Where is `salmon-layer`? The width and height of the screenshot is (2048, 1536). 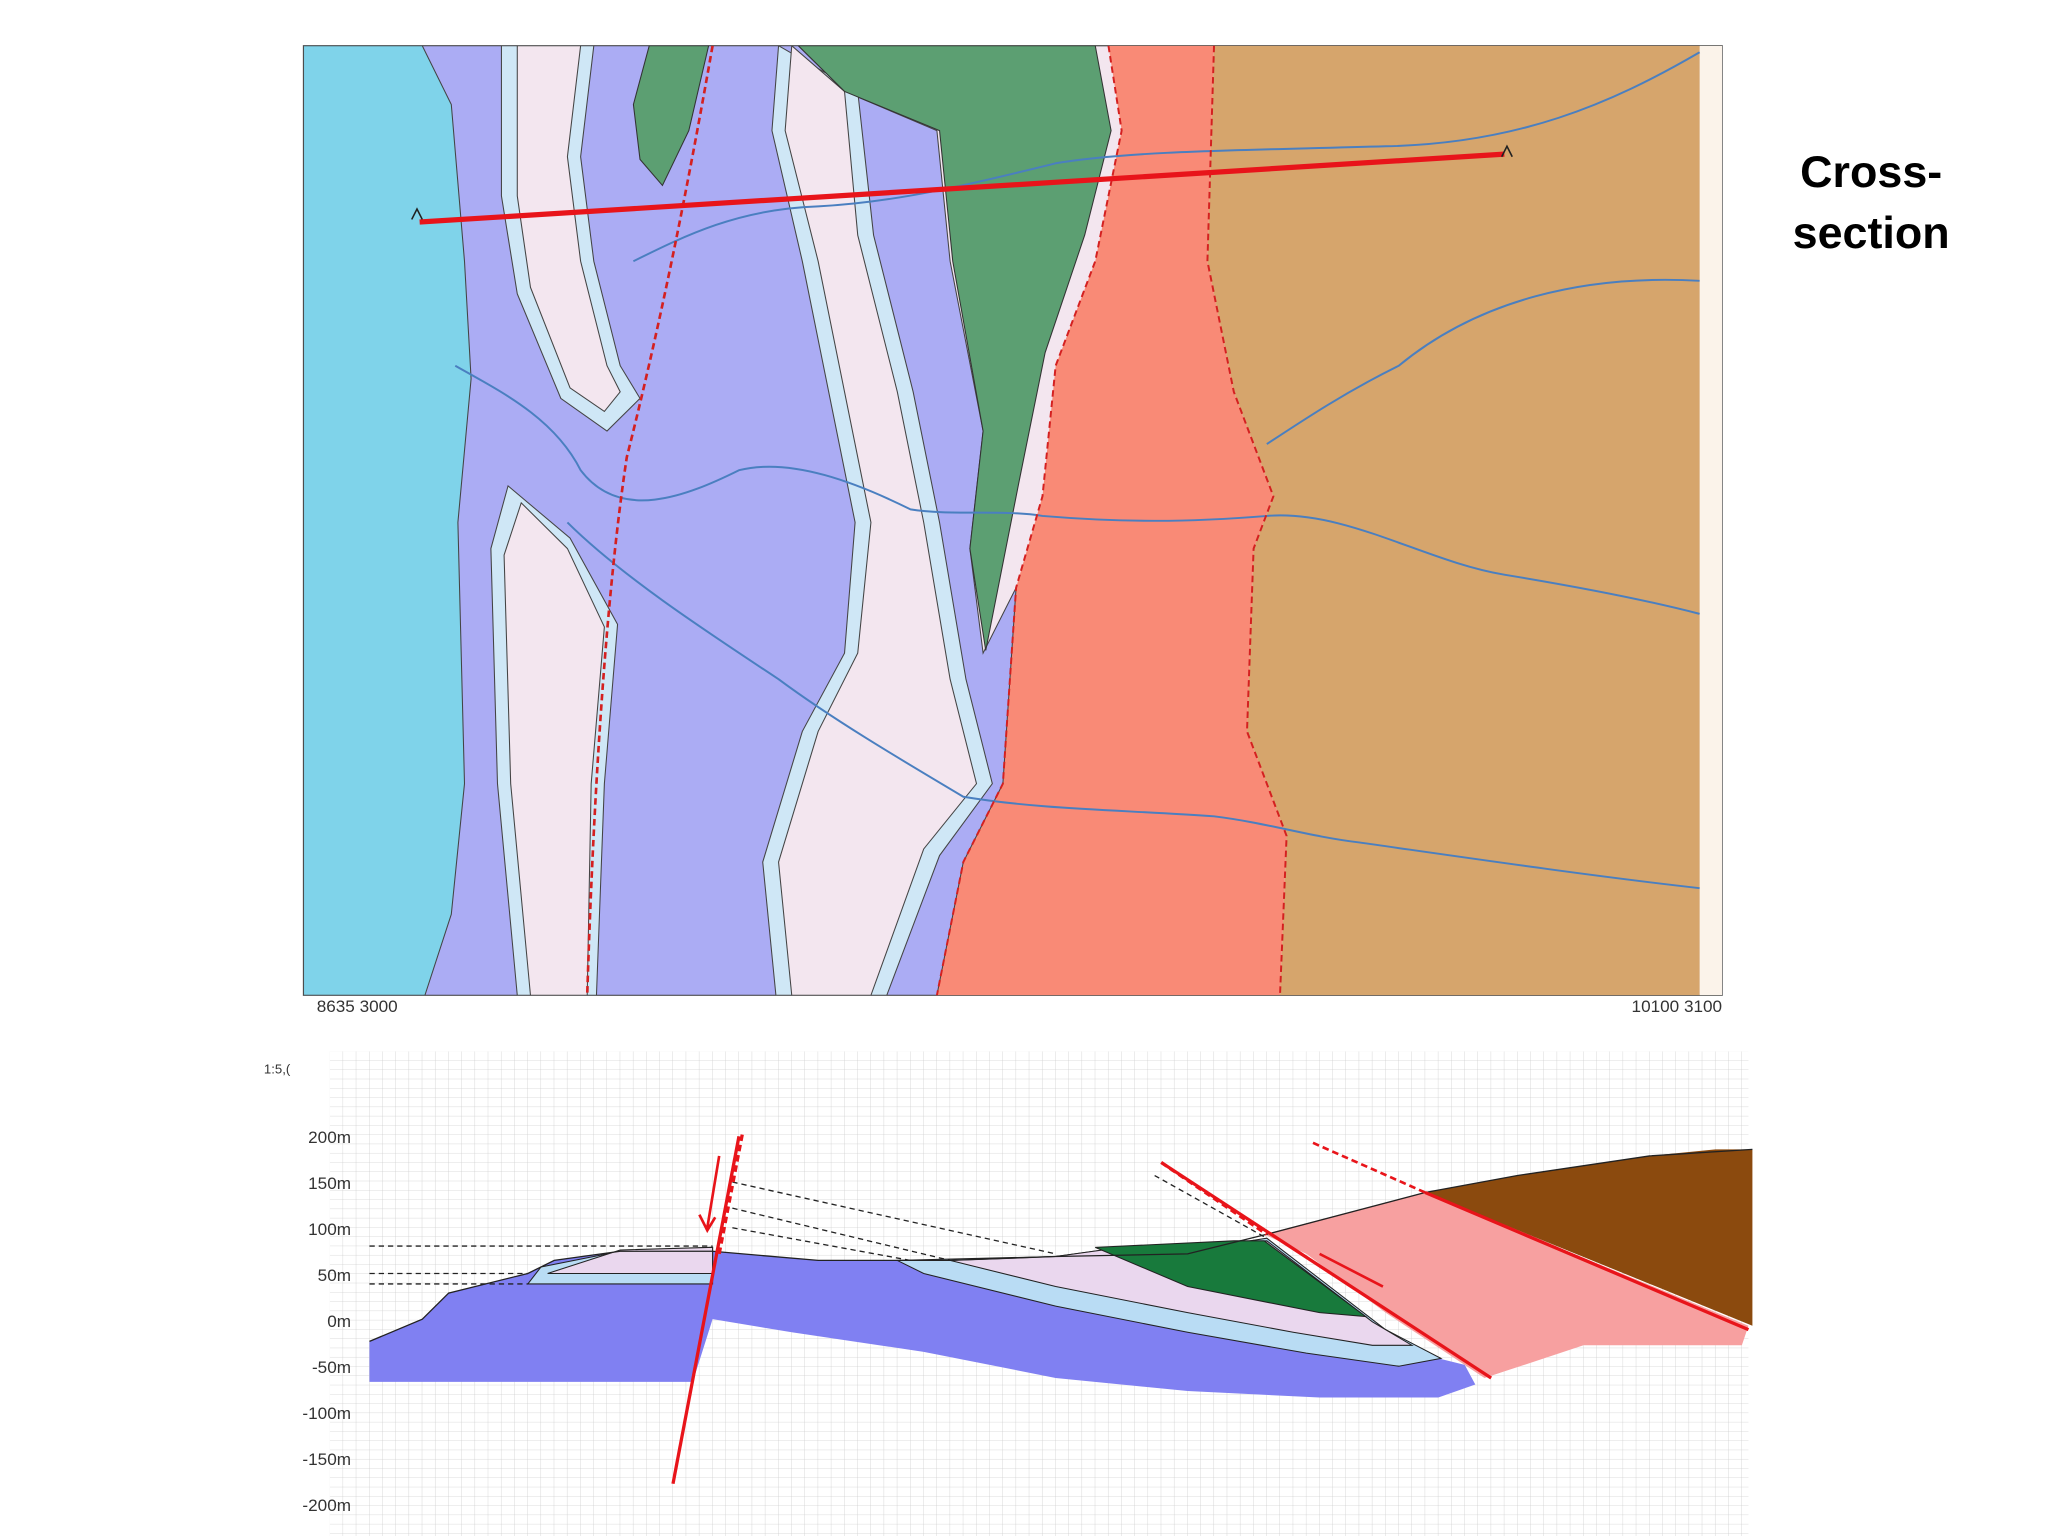 salmon-layer is located at coordinates (1506, 1285).